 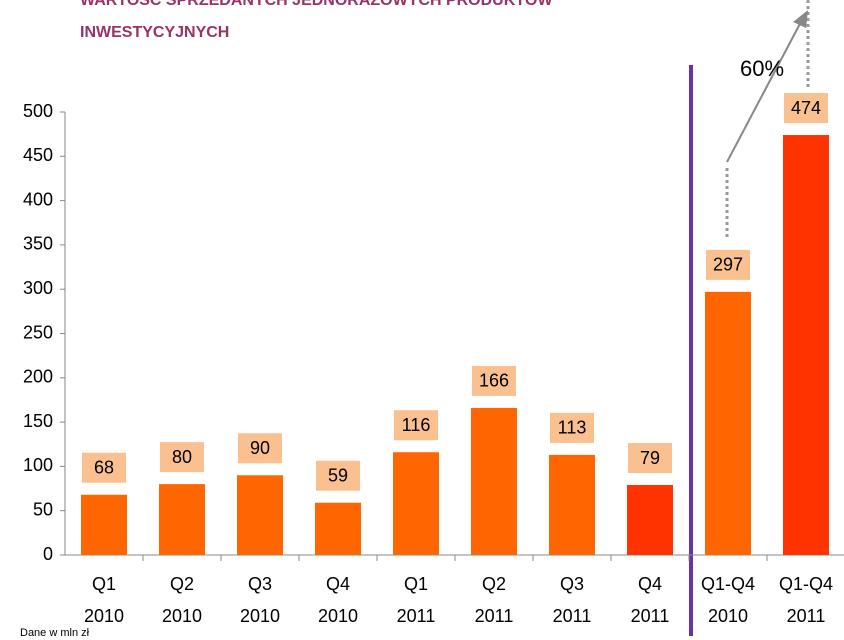 What do you see at coordinates (38, 199) in the screenshot?
I see `y-tick-label: 400` at bounding box center [38, 199].